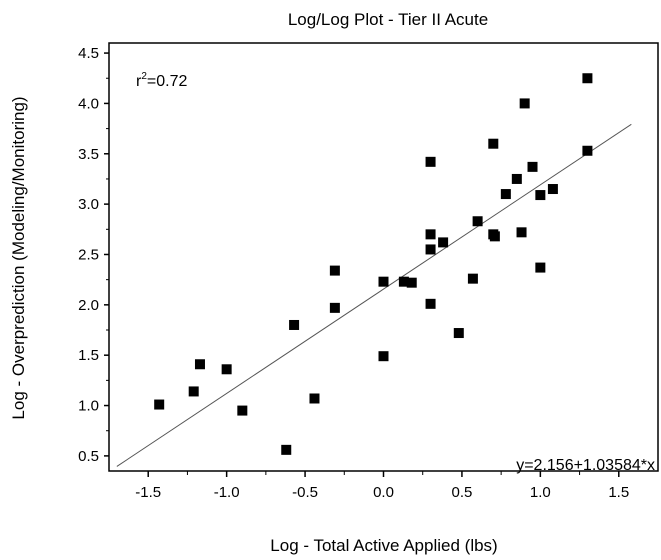 This screenshot has height=560, width=661. What do you see at coordinates (585, 465) in the screenshot?
I see `regression-equation: y=2.156+1.03584*x` at bounding box center [585, 465].